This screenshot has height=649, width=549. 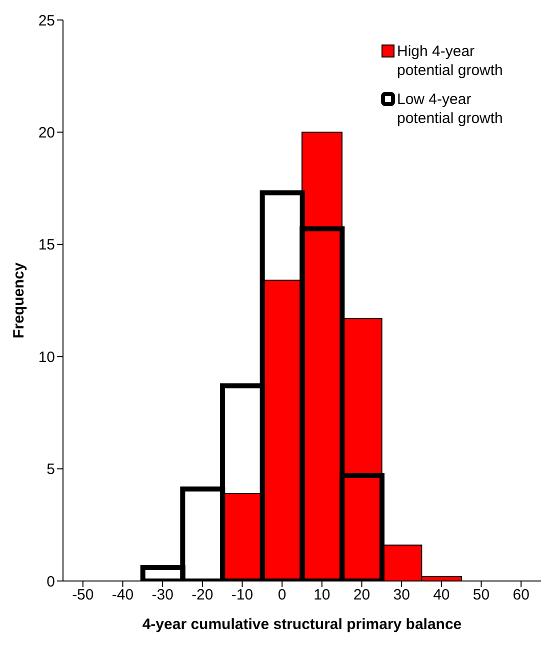 I want to click on x-tick-label: -50, so click(x=83, y=595).